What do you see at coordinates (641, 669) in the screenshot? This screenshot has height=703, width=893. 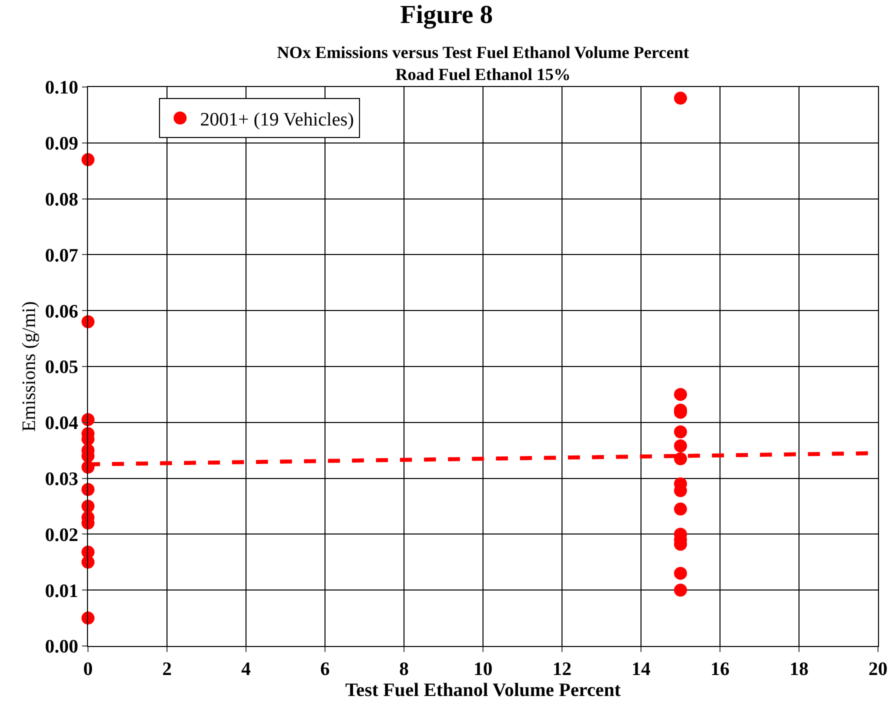 I see `x-tick-label: 14` at bounding box center [641, 669].